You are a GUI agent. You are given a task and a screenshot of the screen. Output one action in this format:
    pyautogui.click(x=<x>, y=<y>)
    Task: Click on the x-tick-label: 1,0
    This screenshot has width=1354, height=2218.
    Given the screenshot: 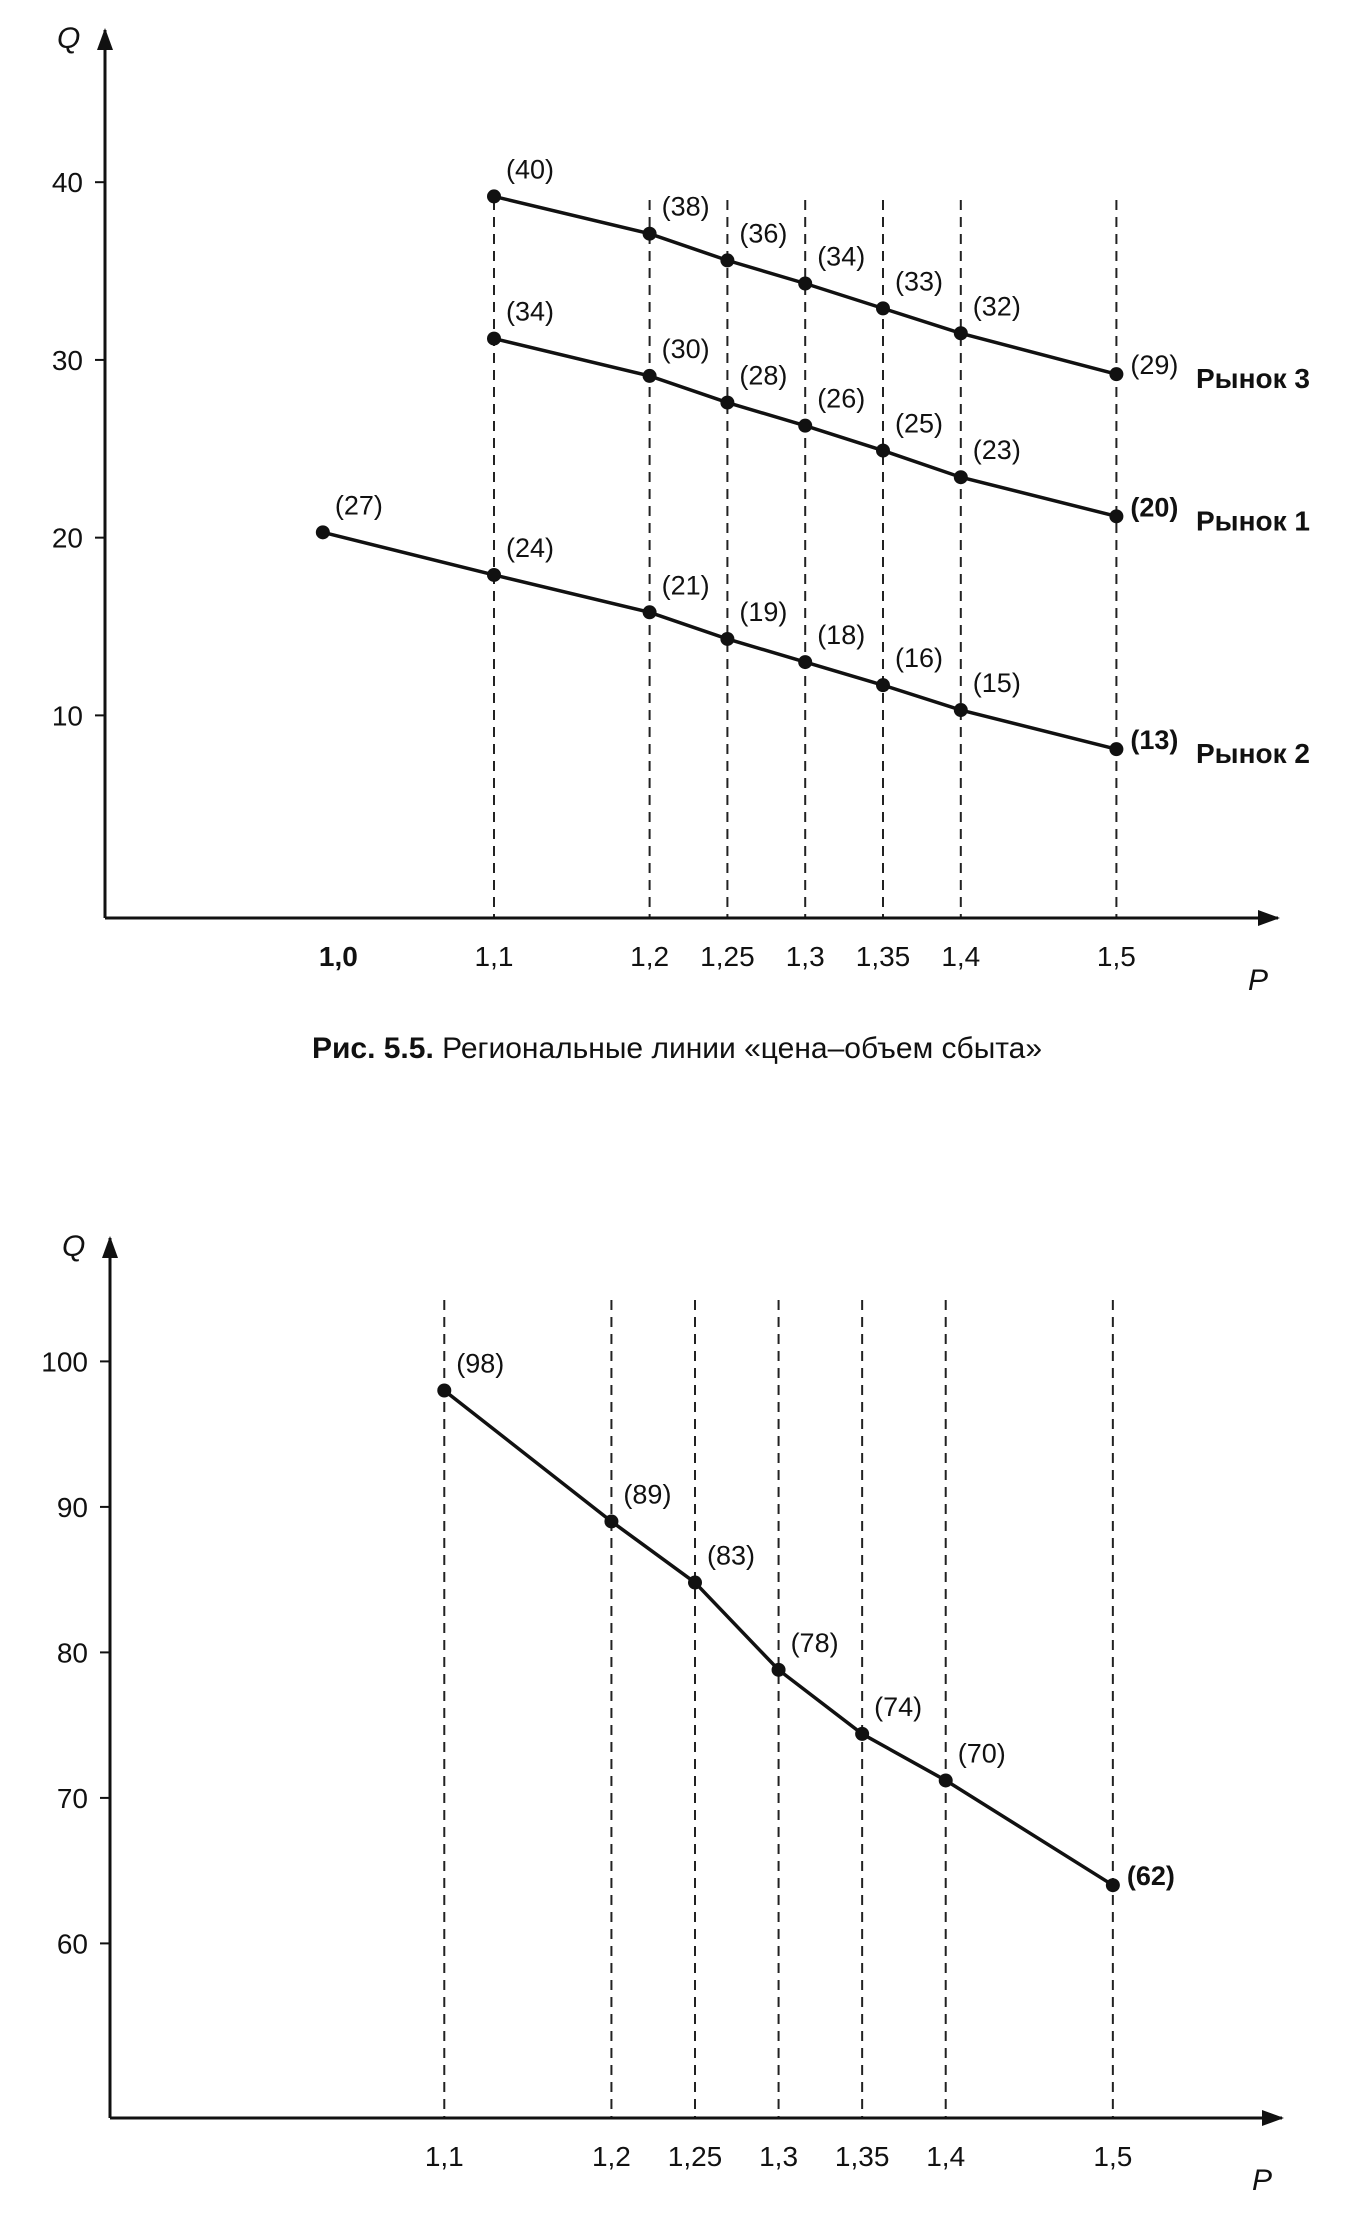 What is the action you would take?
    pyautogui.click(x=338, y=956)
    